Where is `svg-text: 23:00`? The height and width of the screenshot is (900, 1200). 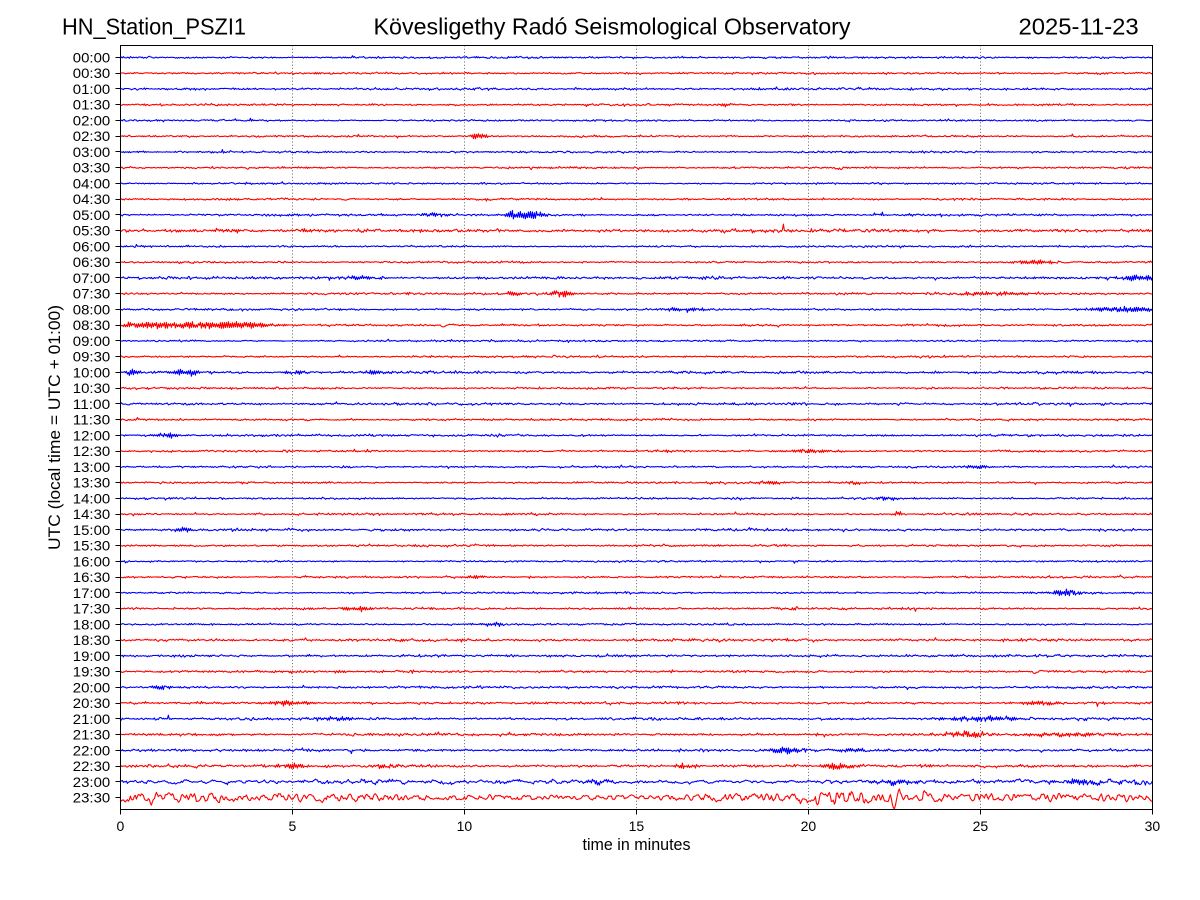 svg-text: 23:00 is located at coordinates (92, 782).